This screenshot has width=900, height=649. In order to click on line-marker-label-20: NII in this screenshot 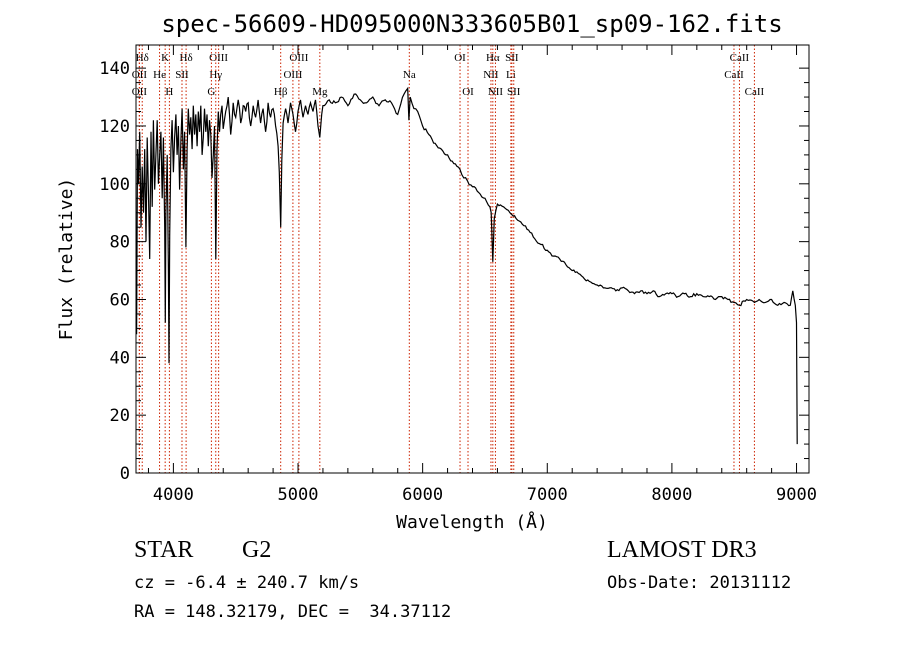, I will do `click(491, 75)`.